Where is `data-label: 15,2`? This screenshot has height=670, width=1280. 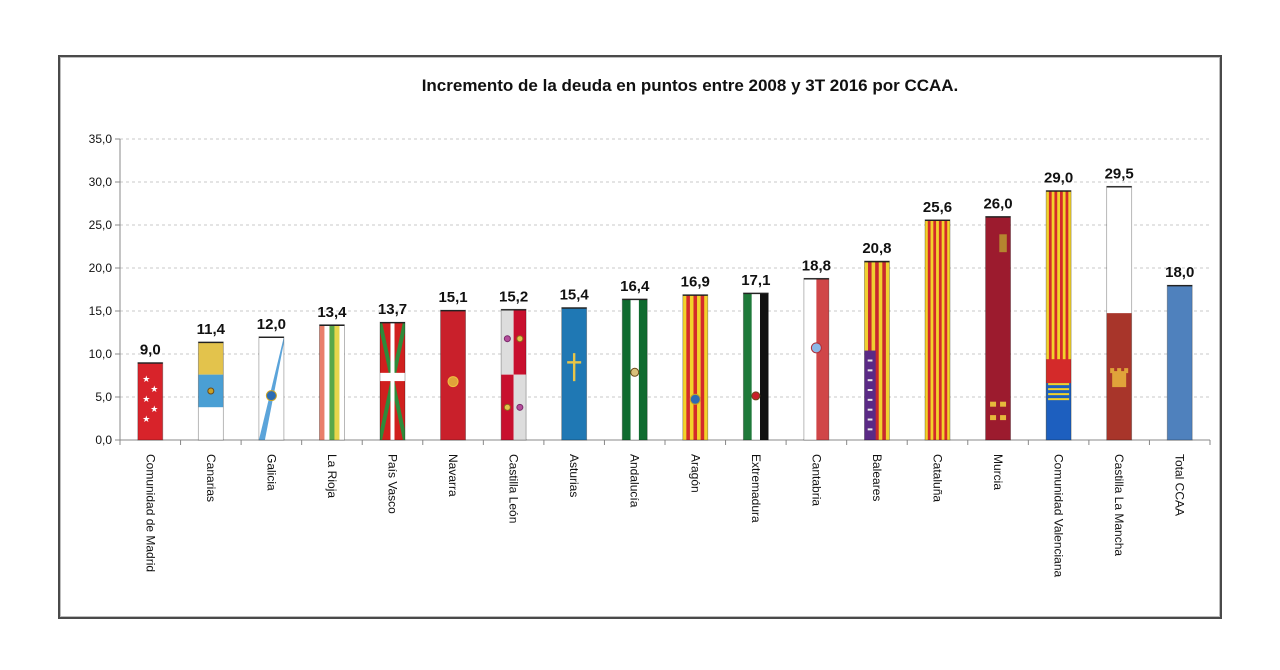 data-label: 15,2 is located at coordinates (513, 296).